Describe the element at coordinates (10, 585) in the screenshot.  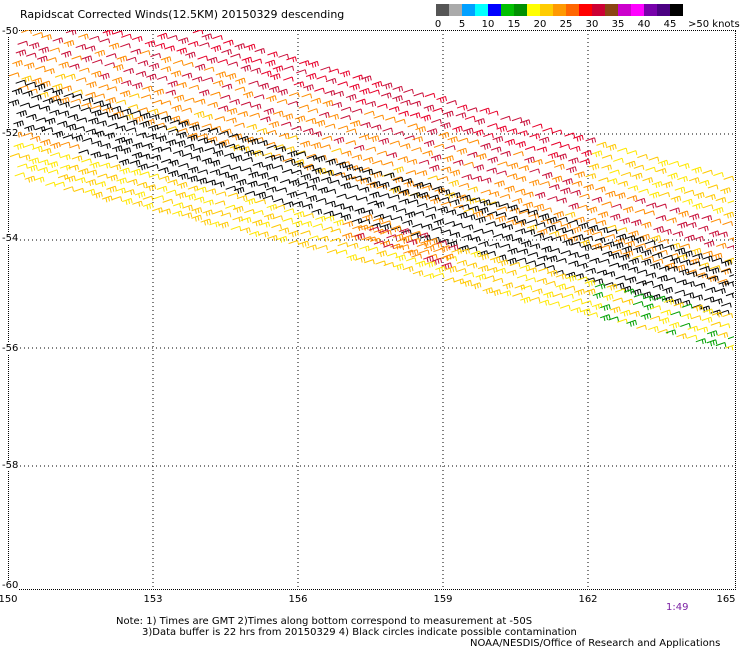
I see `lat-label: -60` at that location.